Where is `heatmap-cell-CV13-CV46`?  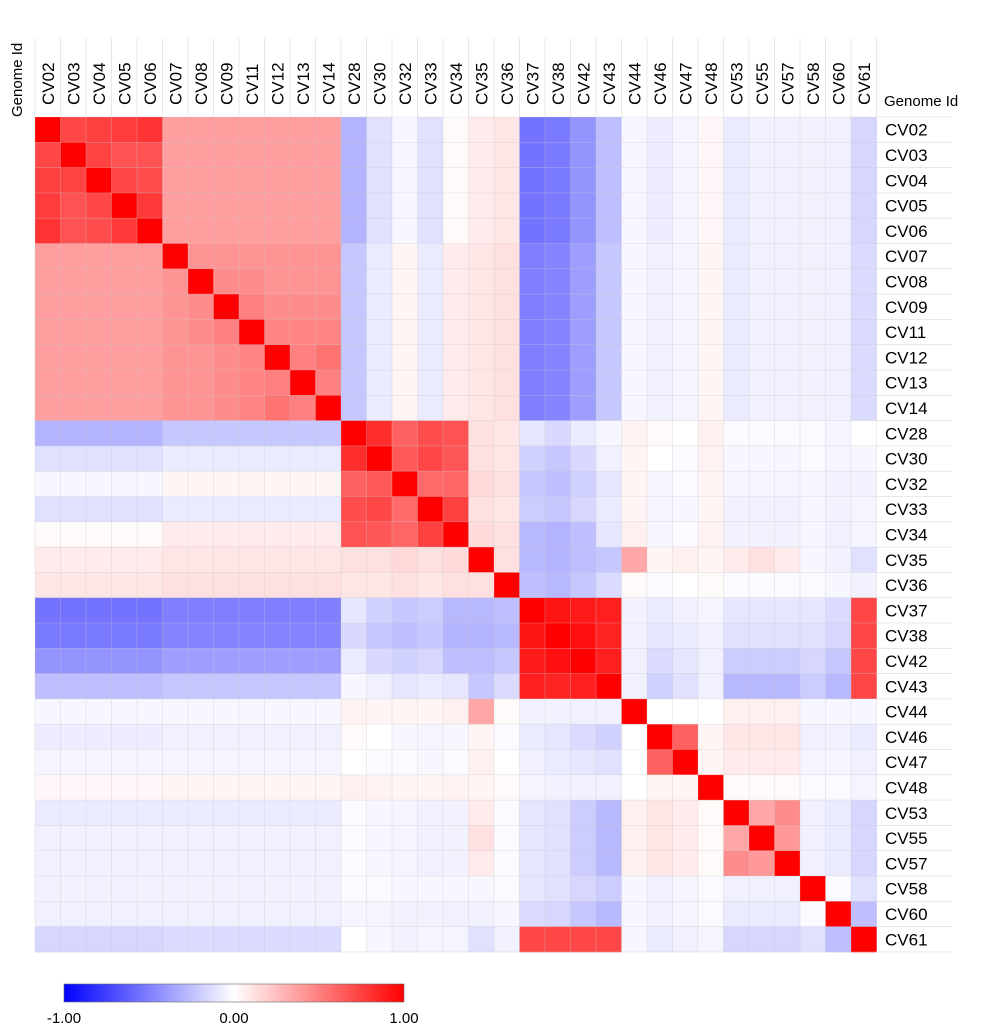
heatmap-cell-CV13-CV46 is located at coordinates (660, 383).